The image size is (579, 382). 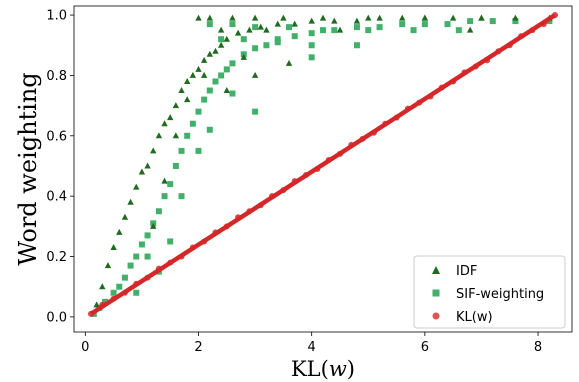 I want to click on x-axis: 0 2 4 6 8, so click(x=311, y=343).